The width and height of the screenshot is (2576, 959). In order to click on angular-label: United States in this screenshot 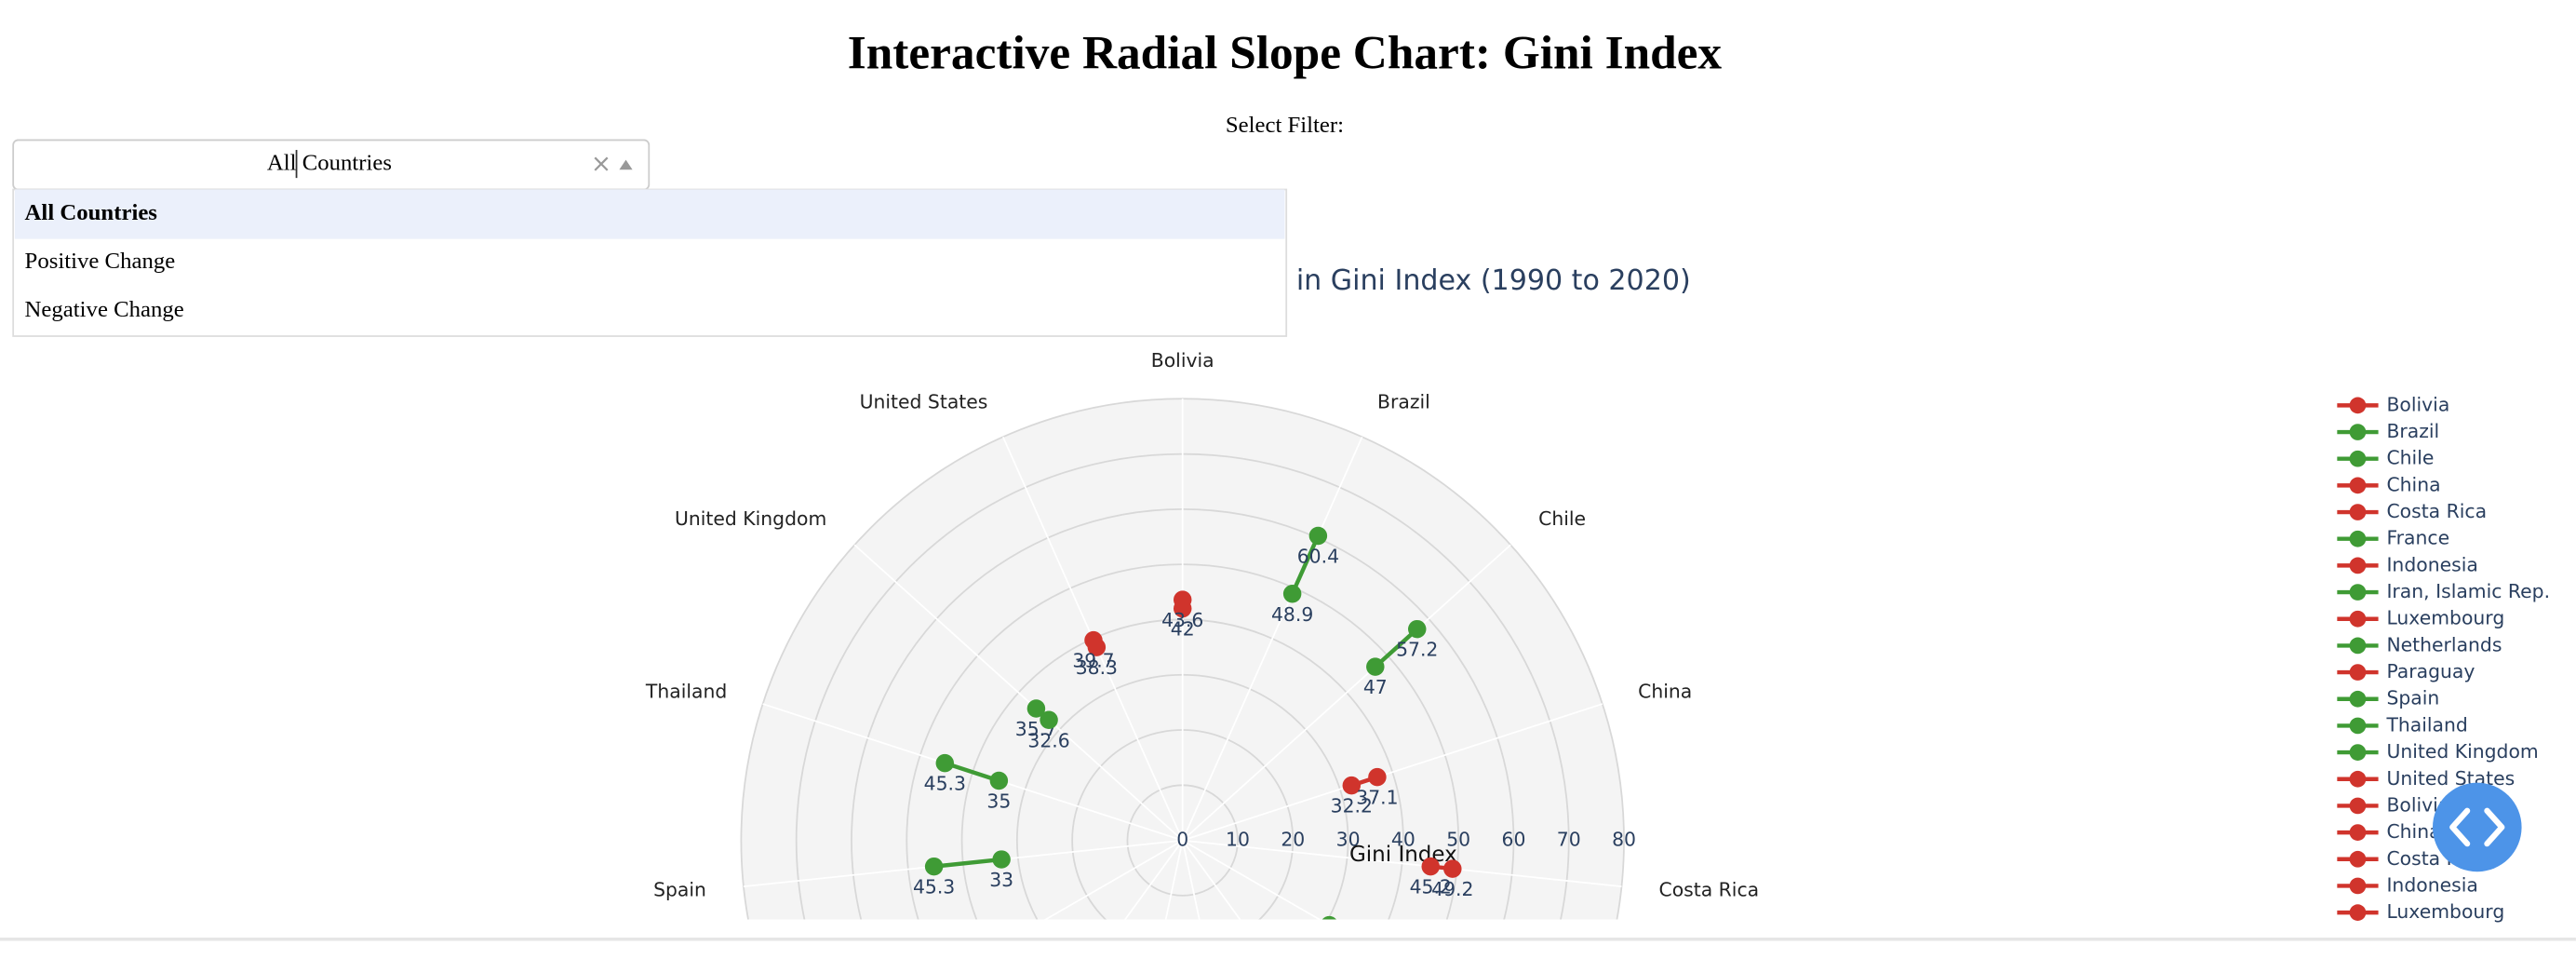, I will do `click(924, 401)`.